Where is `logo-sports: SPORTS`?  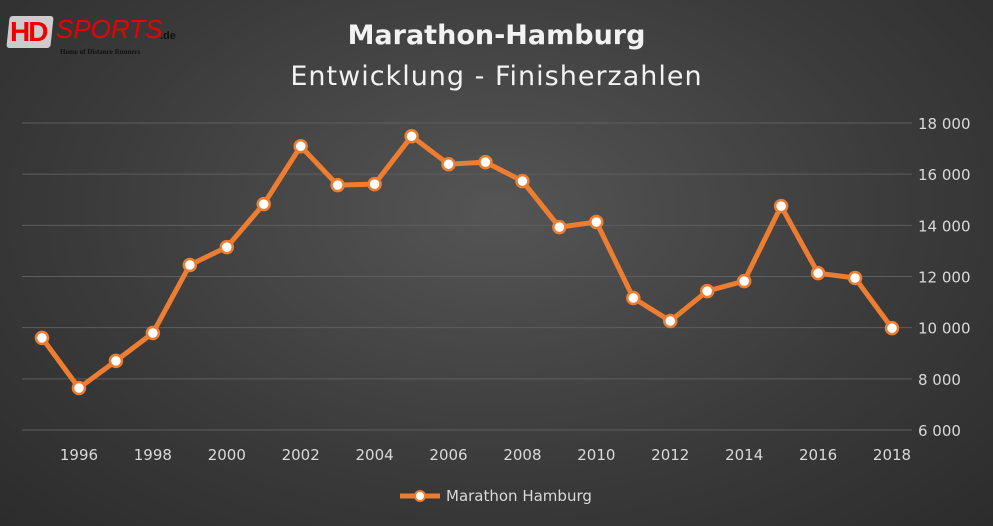
logo-sports: SPORTS is located at coordinates (109, 29).